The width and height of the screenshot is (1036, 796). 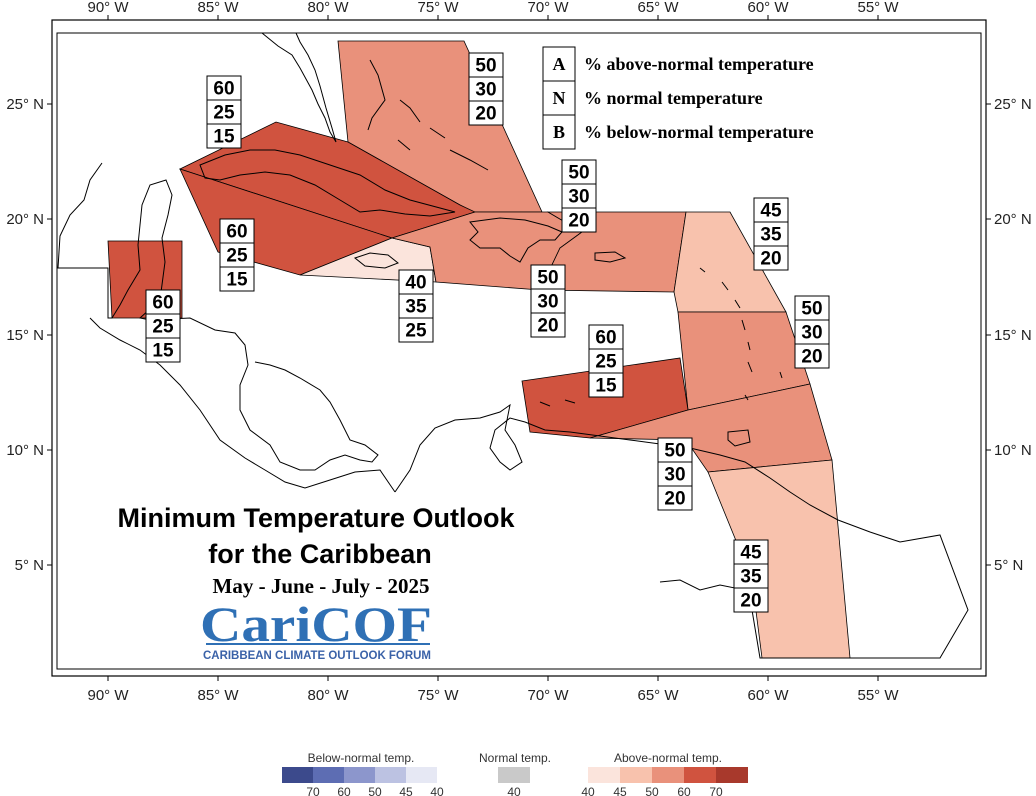 I want to click on lon-label: 85° W, so click(x=218, y=695).